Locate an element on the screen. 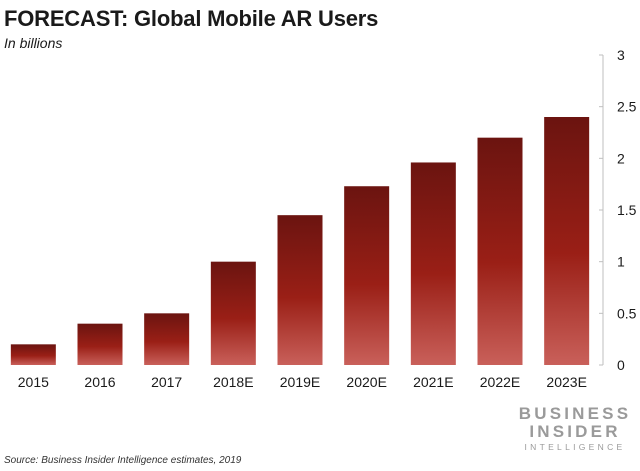 The height and width of the screenshot is (471, 640). x-tick-label: 2019E is located at coordinates (300, 382).